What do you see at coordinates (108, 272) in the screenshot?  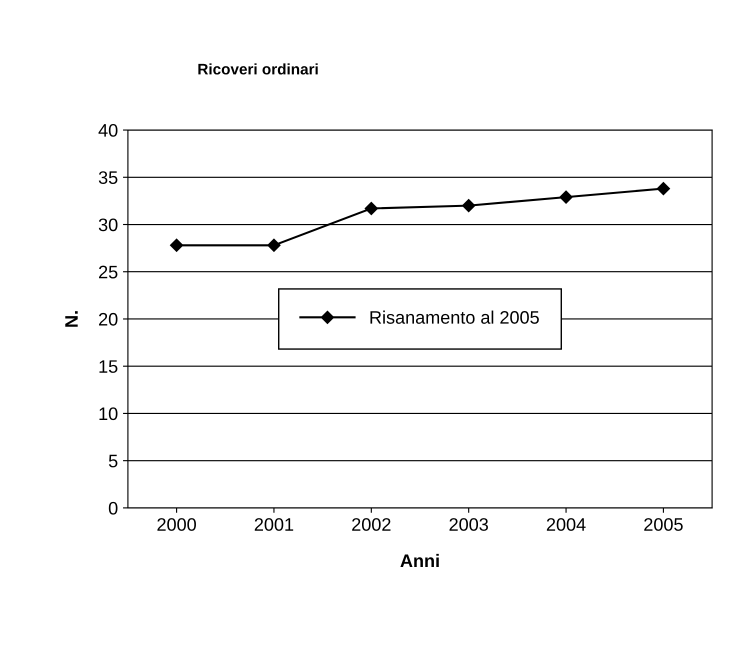 I see `y-tick-label: 25` at bounding box center [108, 272].